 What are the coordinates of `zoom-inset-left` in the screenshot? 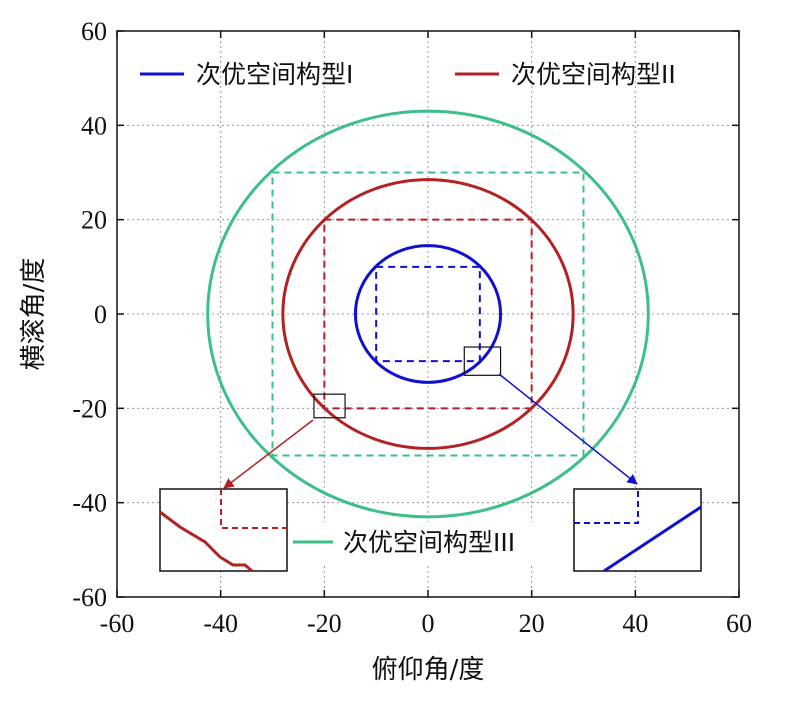 It's located at (223, 530).